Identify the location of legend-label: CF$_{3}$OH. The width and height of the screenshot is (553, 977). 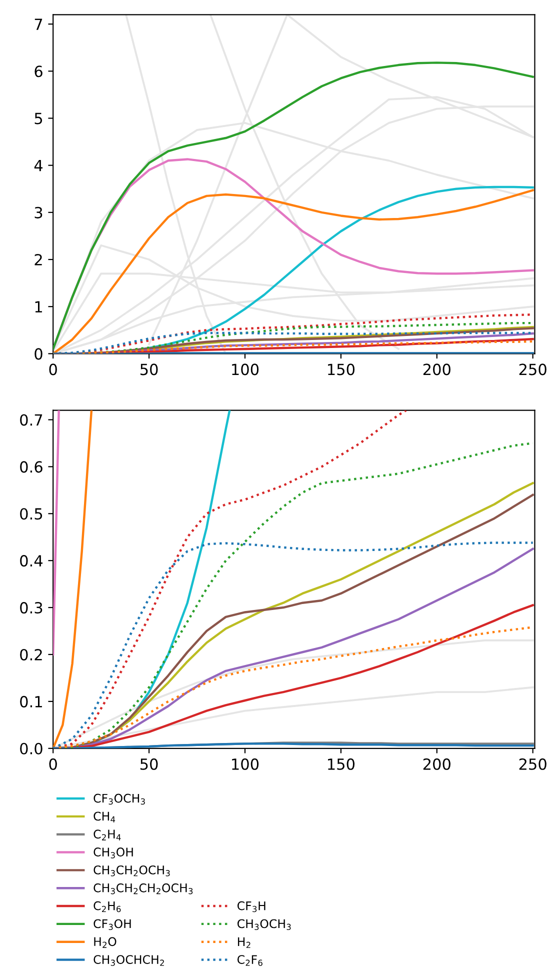
(112, 924).